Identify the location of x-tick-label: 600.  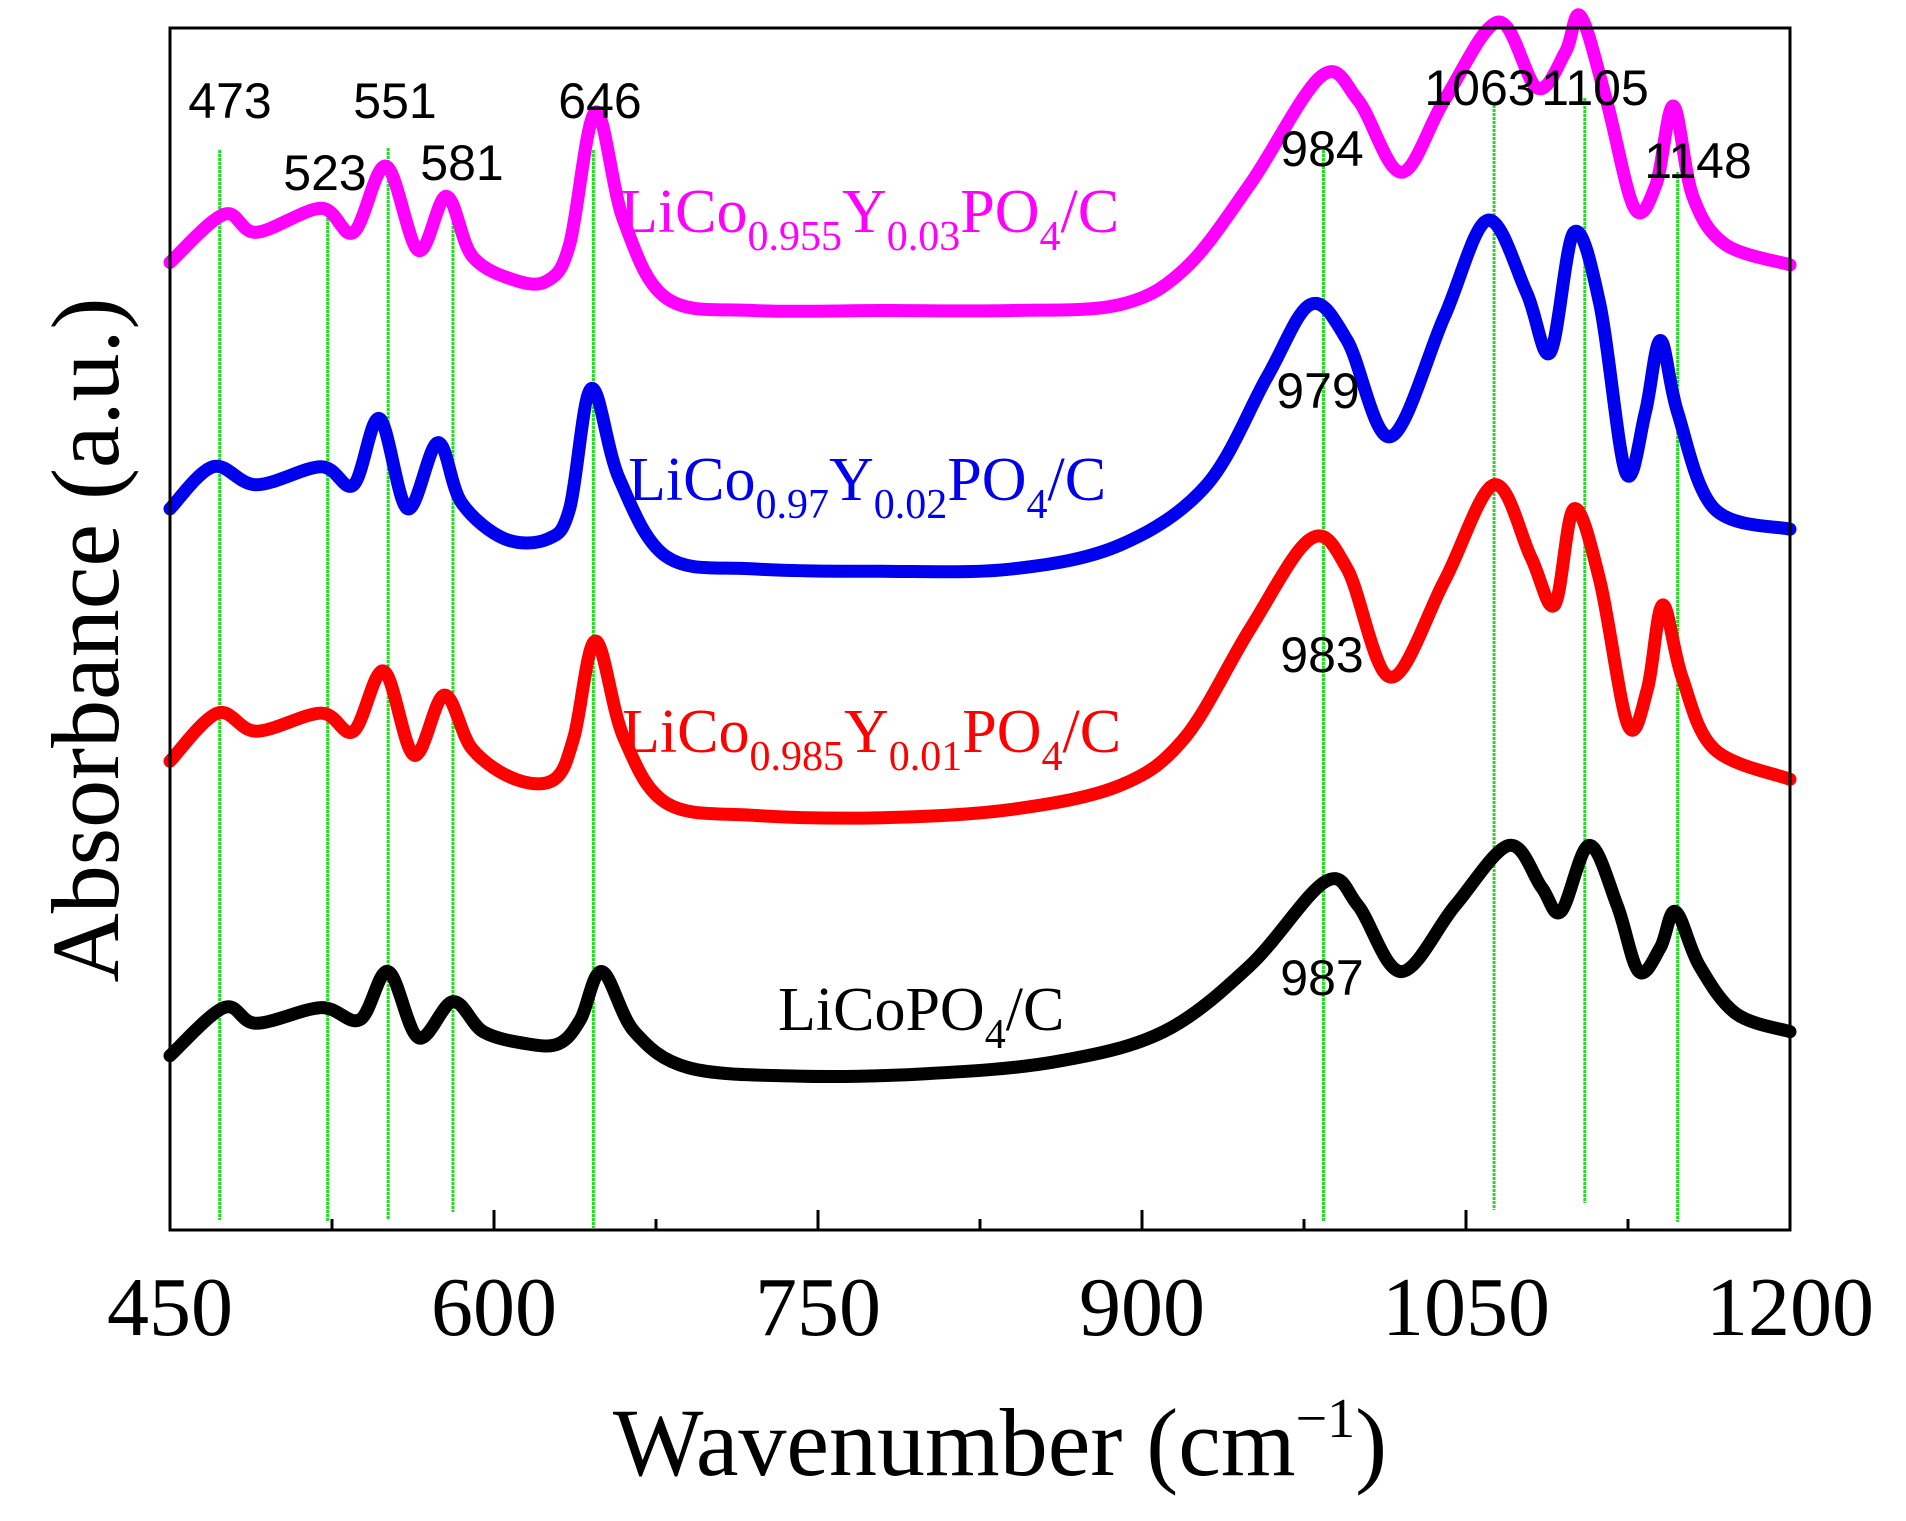
(494, 1307).